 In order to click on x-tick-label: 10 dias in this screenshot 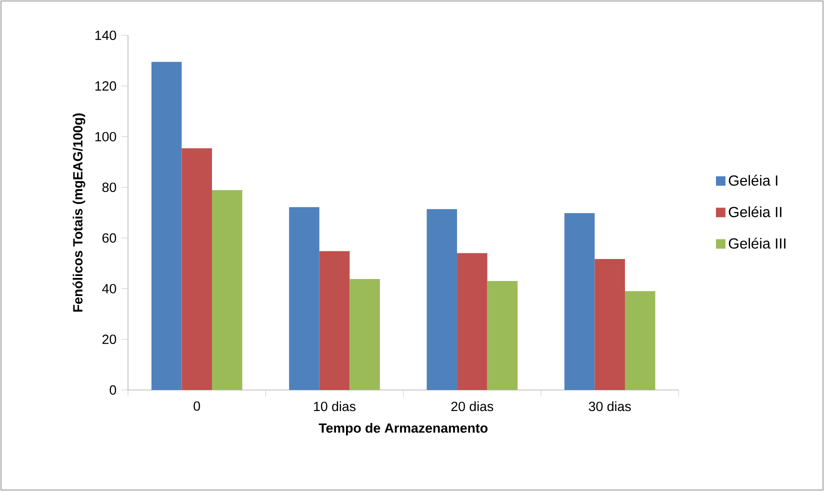, I will do `click(335, 406)`.